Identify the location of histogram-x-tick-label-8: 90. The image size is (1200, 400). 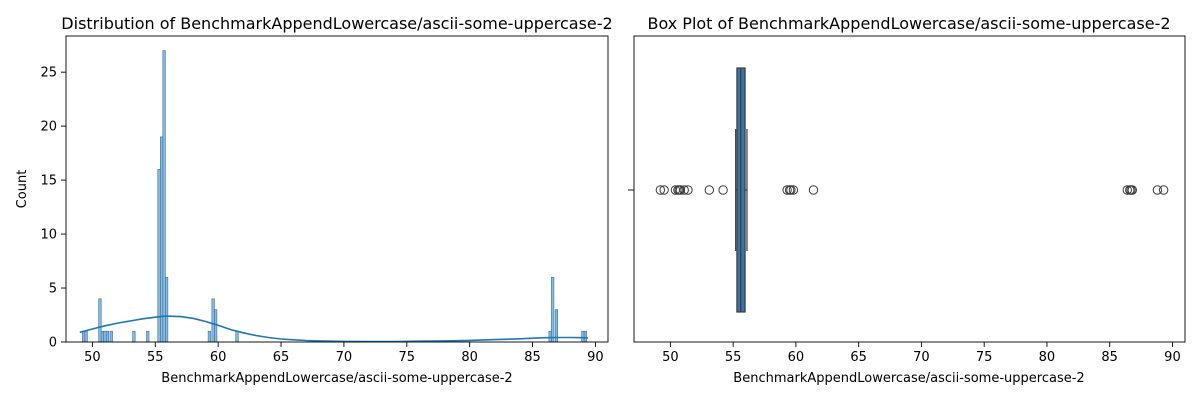
(595, 357).